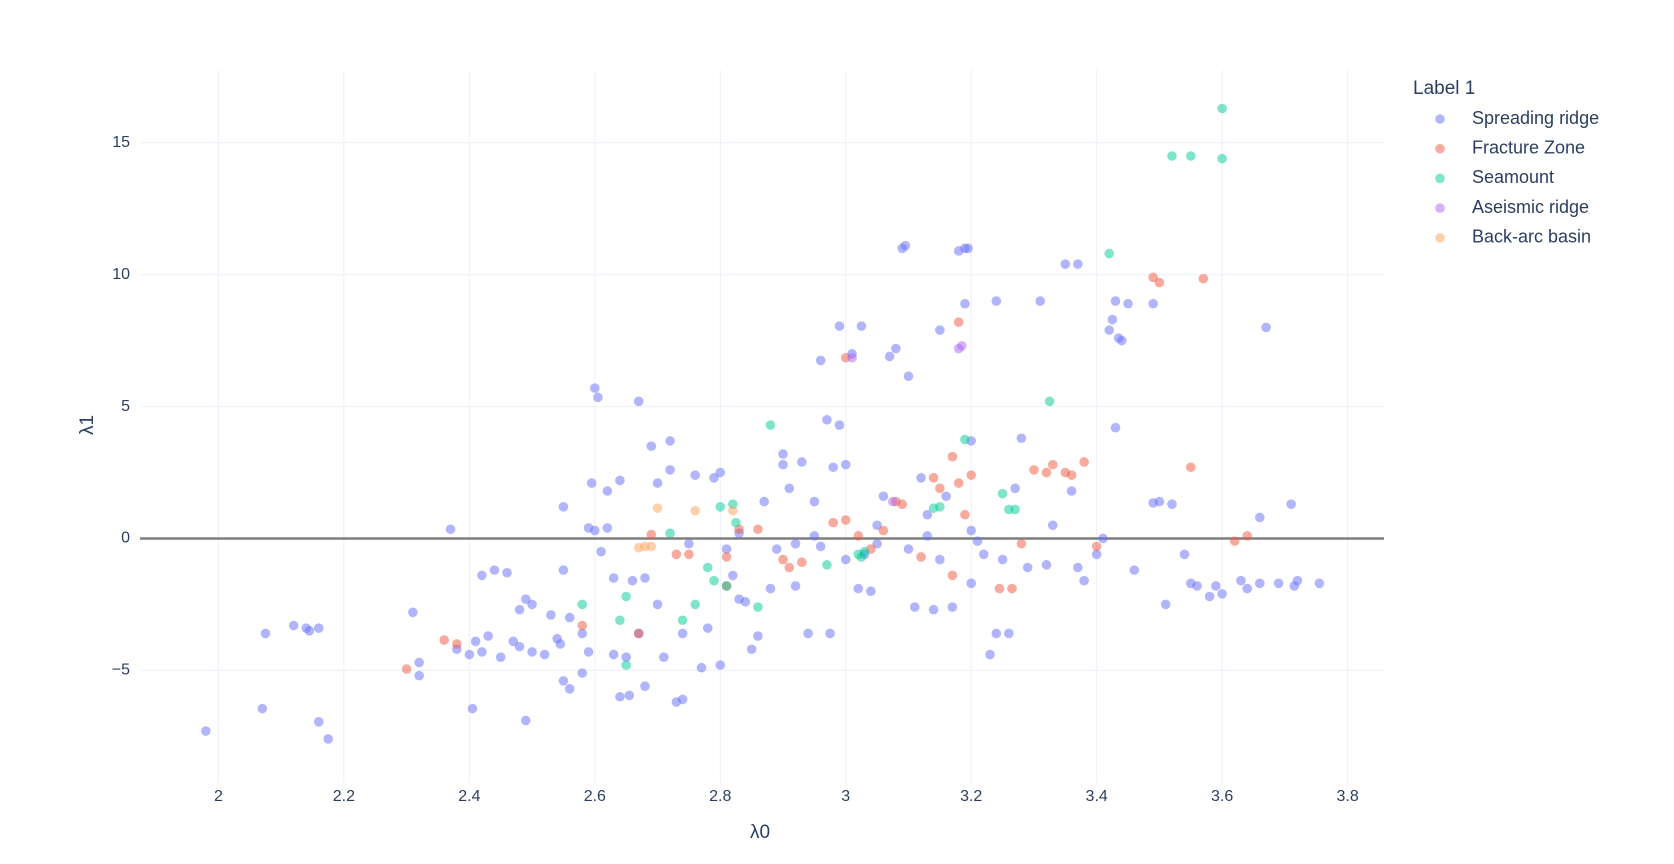 The height and width of the screenshot is (864, 1674). What do you see at coordinates (1530, 207) in the screenshot?
I see `legend-label: Aseismic ridge` at bounding box center [1530, 207].